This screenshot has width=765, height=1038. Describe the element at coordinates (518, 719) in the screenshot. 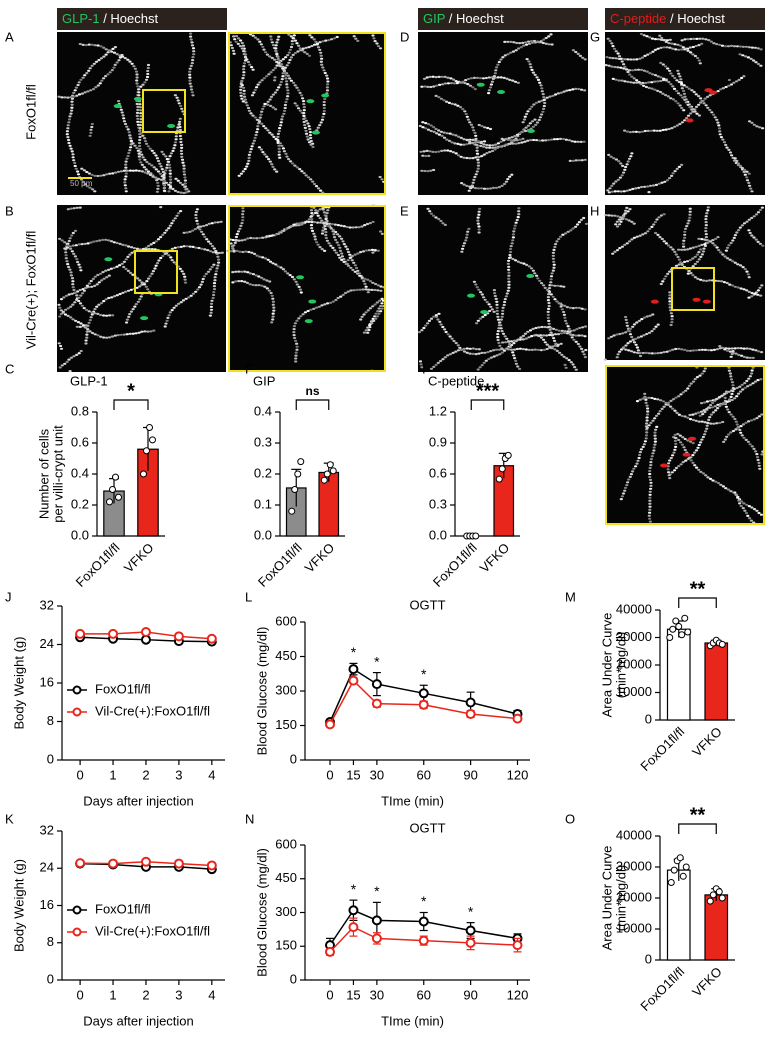

I see `marker` at that location.